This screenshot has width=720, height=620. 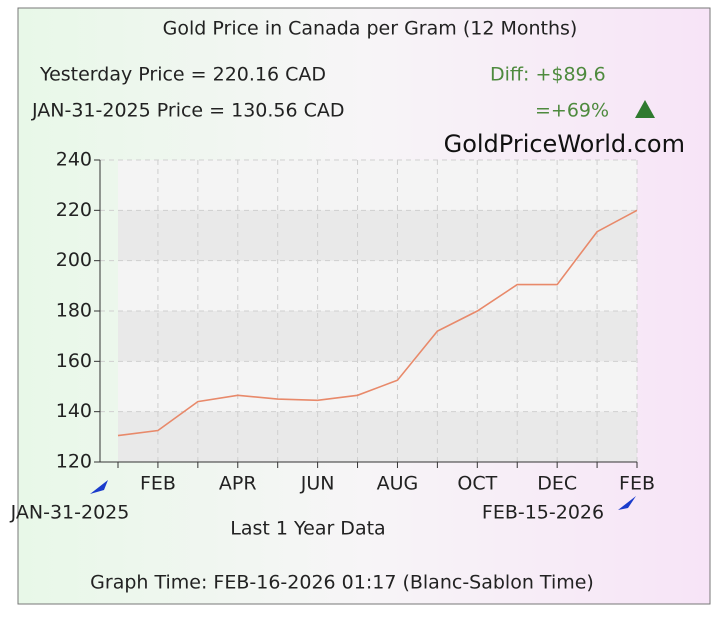 I want to click on x-tick-label: OCT, so click(x=477, y=484).